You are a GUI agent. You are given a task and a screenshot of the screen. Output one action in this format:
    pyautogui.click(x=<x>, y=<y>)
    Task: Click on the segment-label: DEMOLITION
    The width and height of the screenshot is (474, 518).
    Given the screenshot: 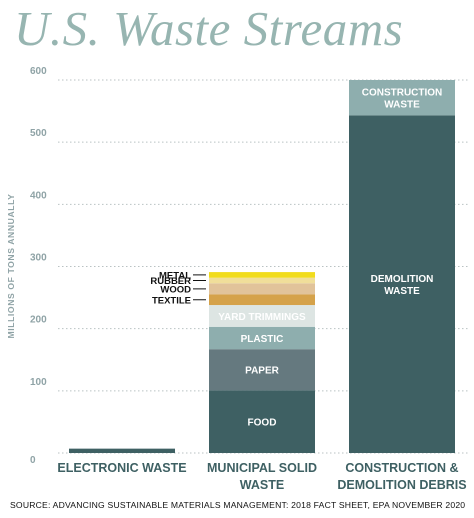 What is the action you would take?
    pyautogui.click(x=402, y=279)
    